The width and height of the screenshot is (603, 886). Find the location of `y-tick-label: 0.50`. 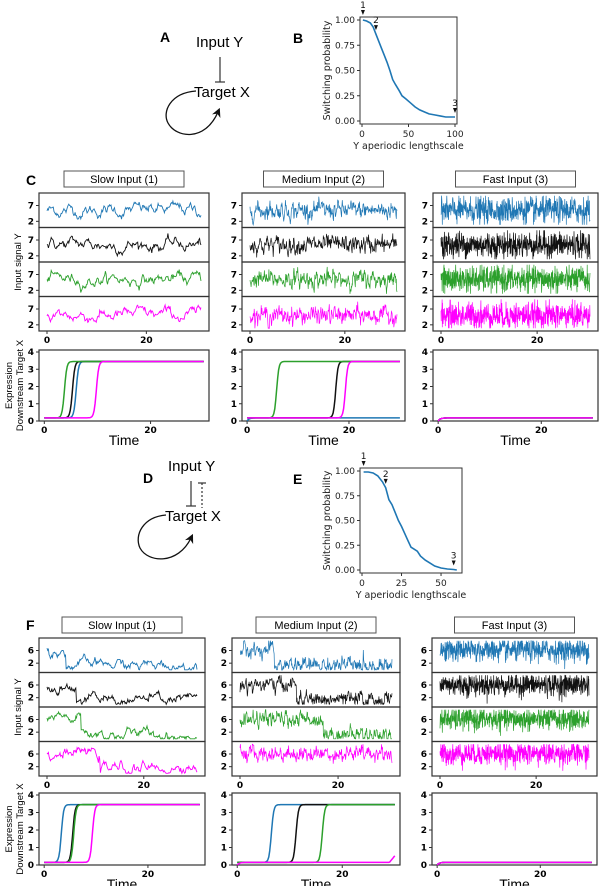

y-tick-label: 0.50 is located at coordinates (345, 522).